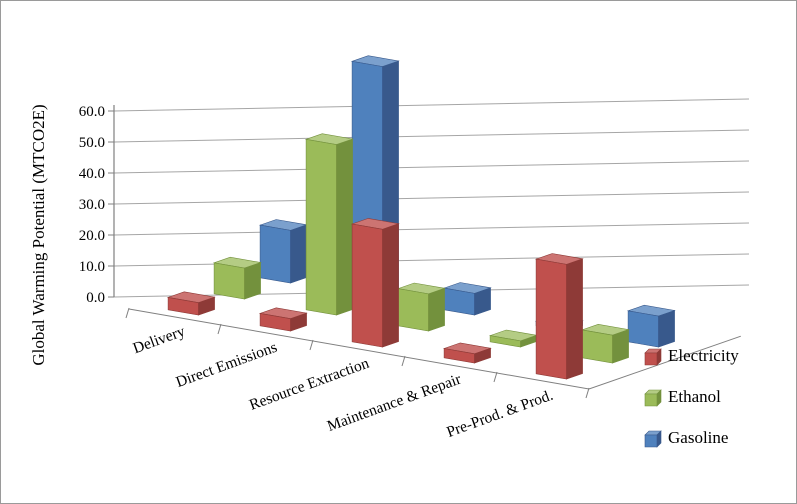  What do you see at coordinates (159, 340) in the screenshot?
I see `x-category-label-delivery: Delivery` at bounding box center [159, 340].